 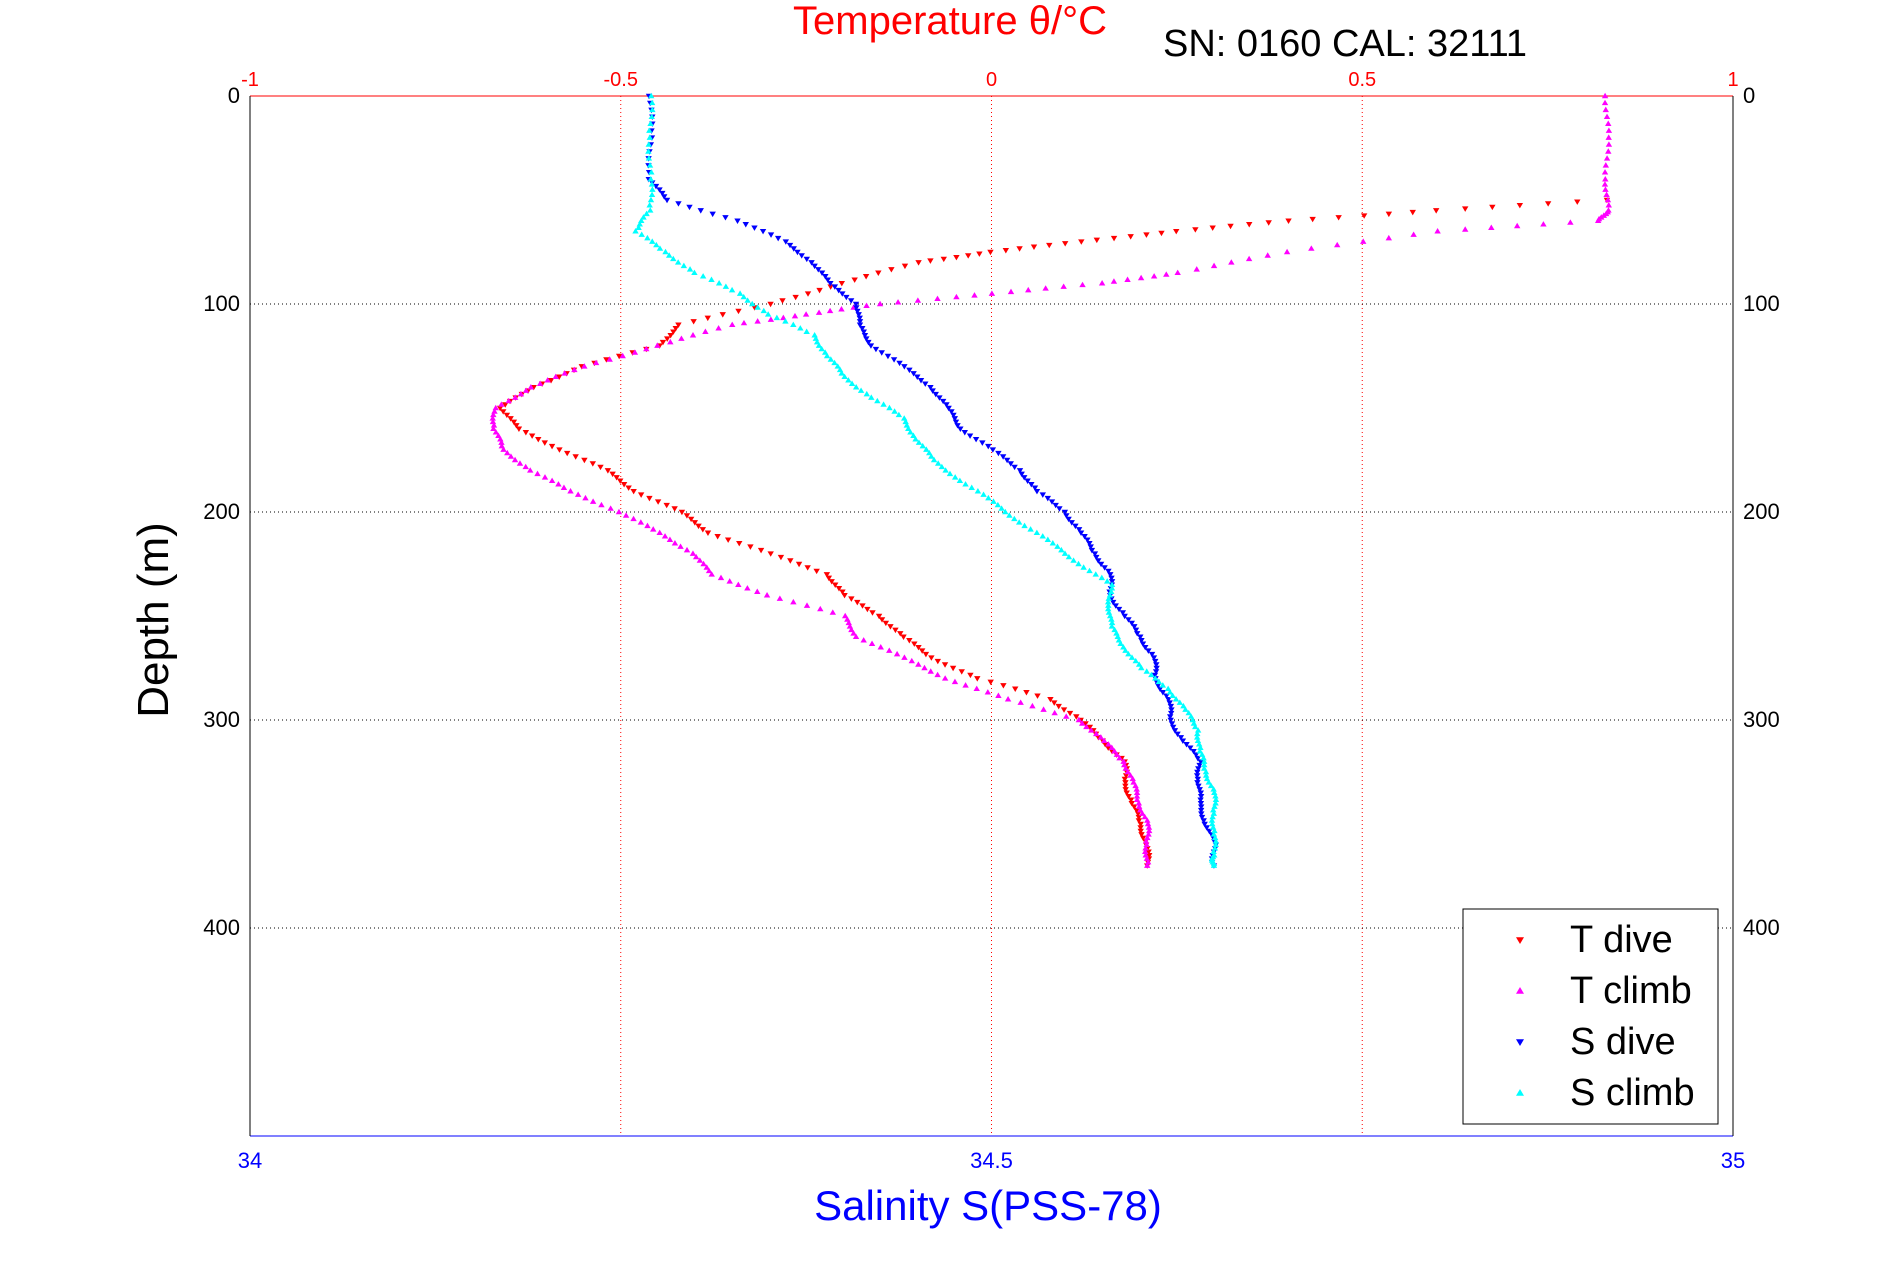 What do you see at coordinates (1761, 511) in the screenshot?
I see `right-tick-label: 200` at bounding box center [1761, 511].